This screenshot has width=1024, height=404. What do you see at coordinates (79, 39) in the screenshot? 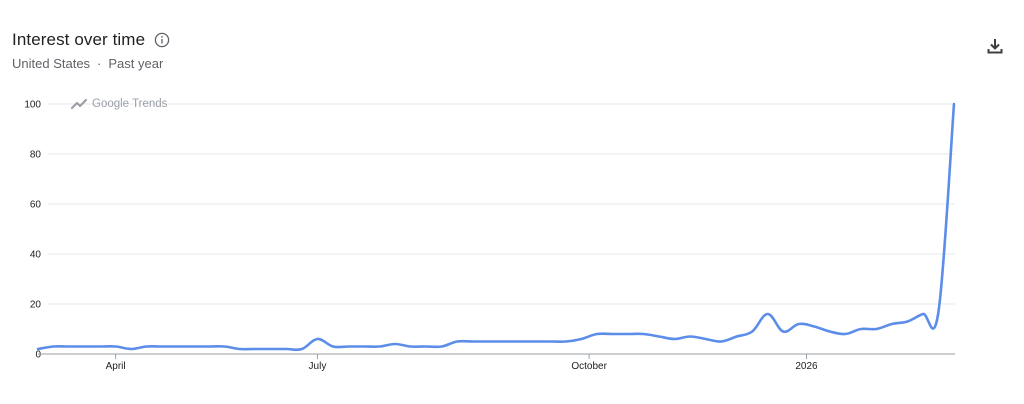
I see `chart-title: Interest over time` at bounding box center [79, 39].